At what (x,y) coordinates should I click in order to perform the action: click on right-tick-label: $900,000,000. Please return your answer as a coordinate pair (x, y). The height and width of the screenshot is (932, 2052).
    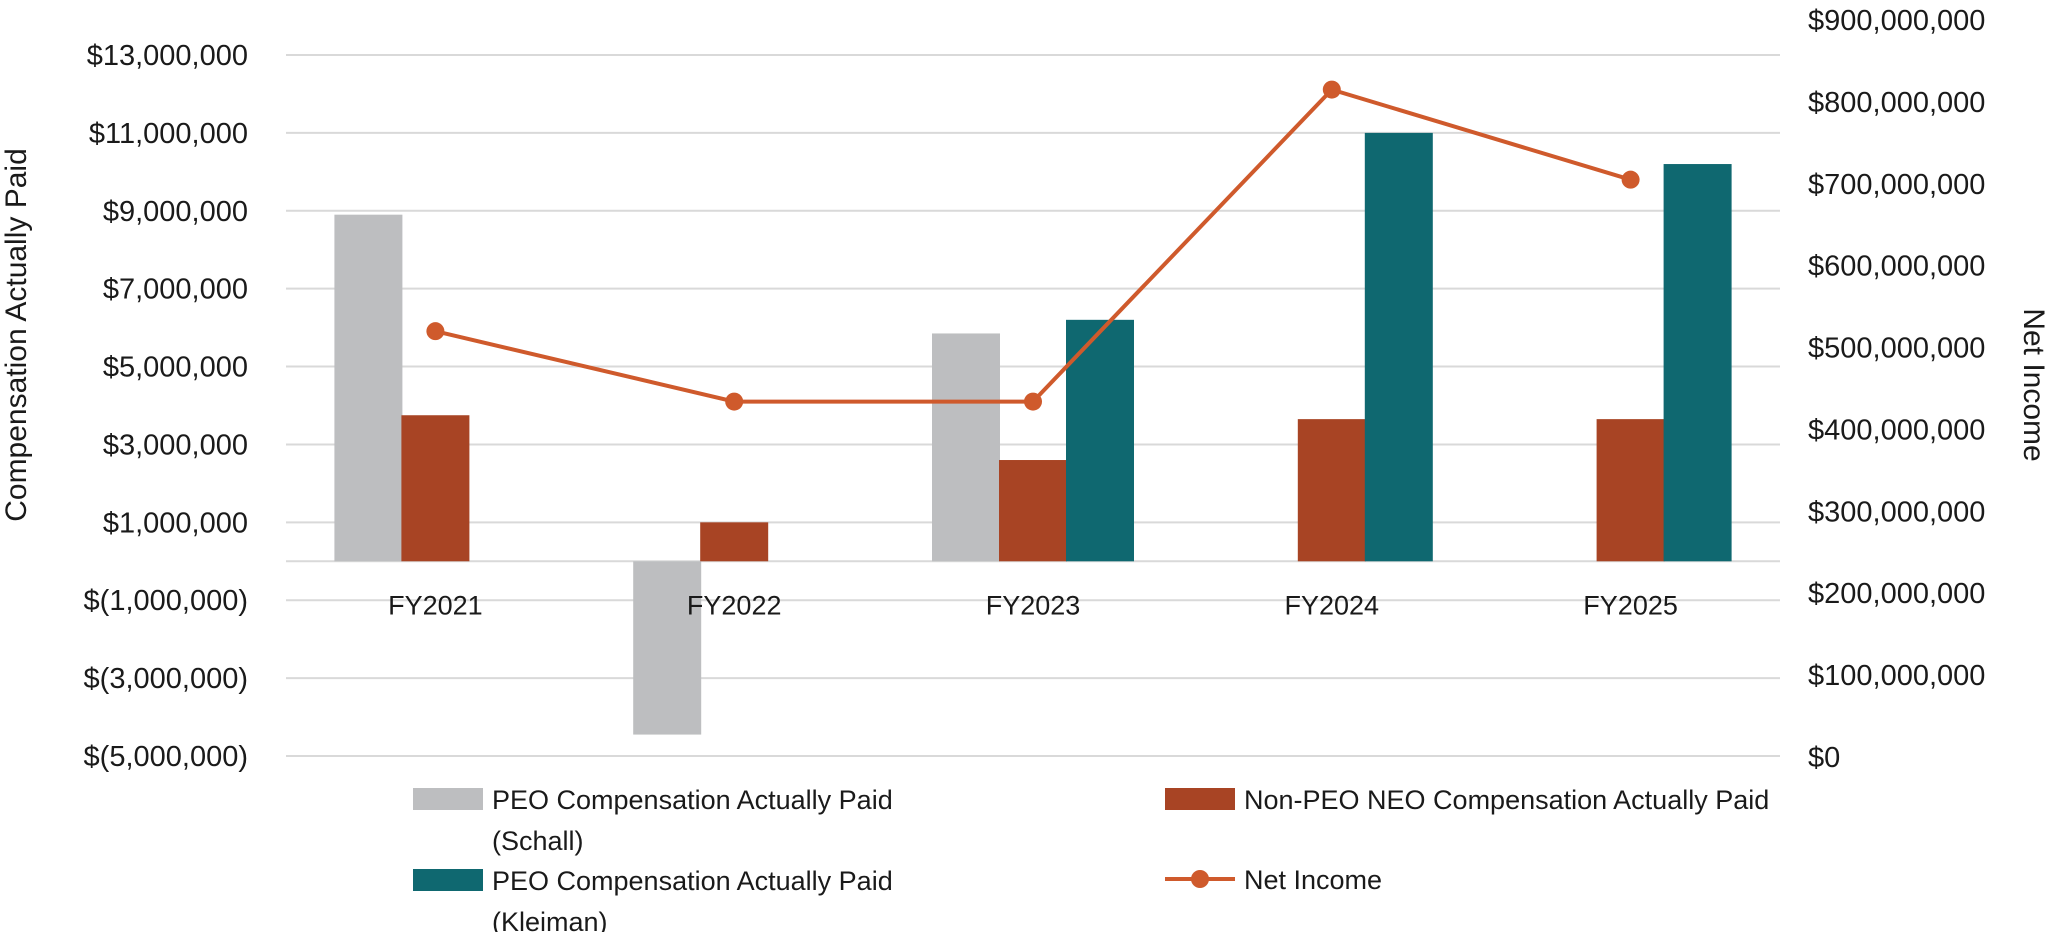
    Looking at the image, I should click on (1896, 21).